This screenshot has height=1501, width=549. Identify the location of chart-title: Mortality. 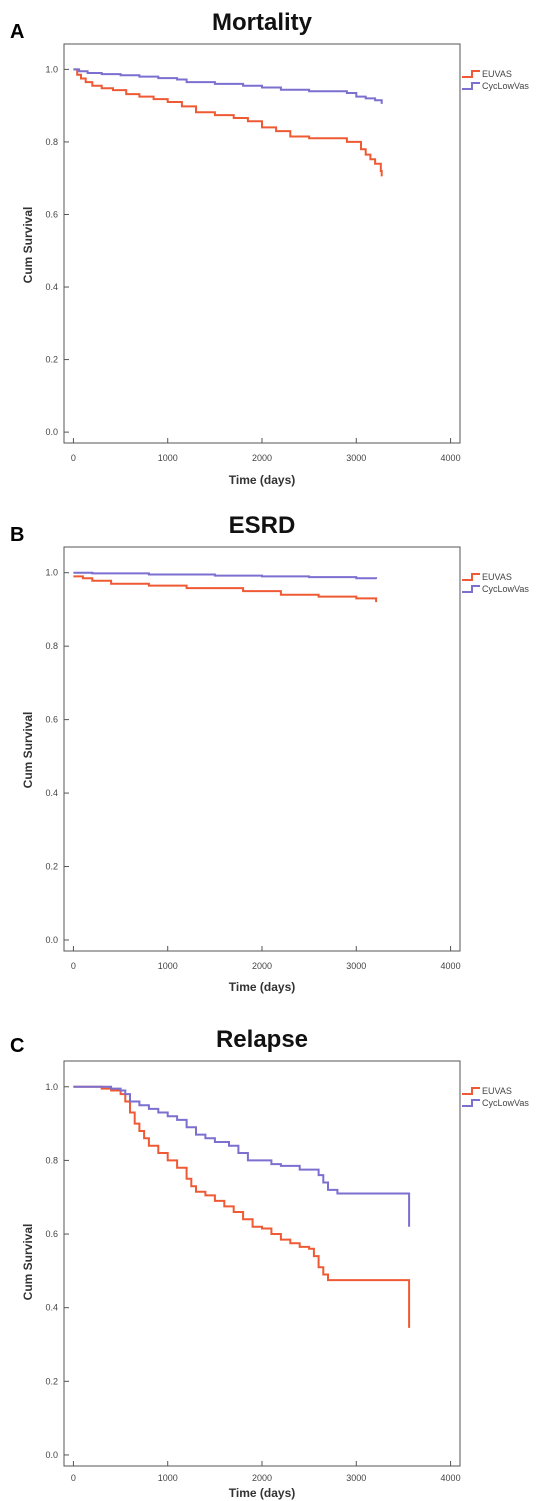
(262, 22).